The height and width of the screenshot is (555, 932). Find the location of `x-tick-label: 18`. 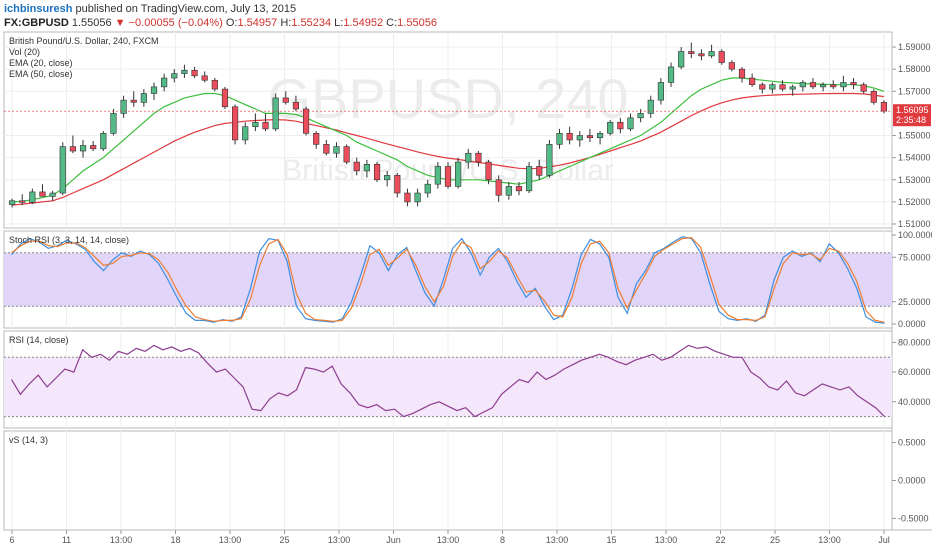

x-tick-label: 18 is located at coordinates (175, 540).